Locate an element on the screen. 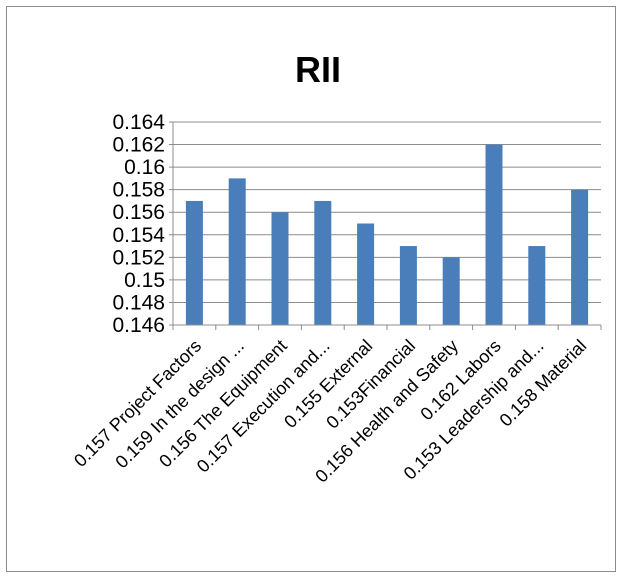 The width and height of the screenshot is (624, 580). y-tick-label: 0.152 is located at coordinates (138, 257).